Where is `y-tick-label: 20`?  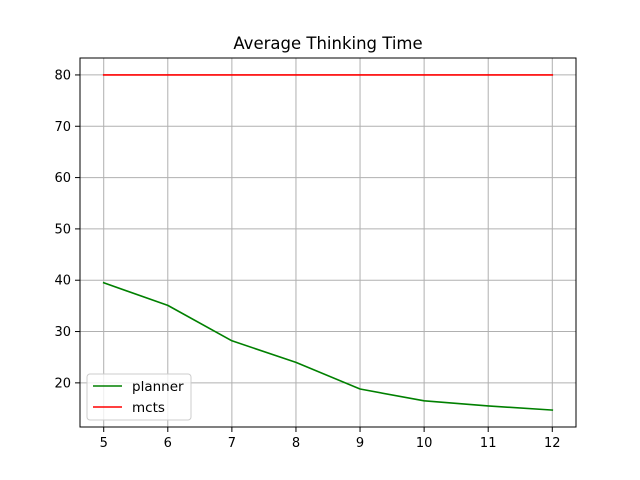
y-tick-label: 20 is located at coordinates (62, 383).